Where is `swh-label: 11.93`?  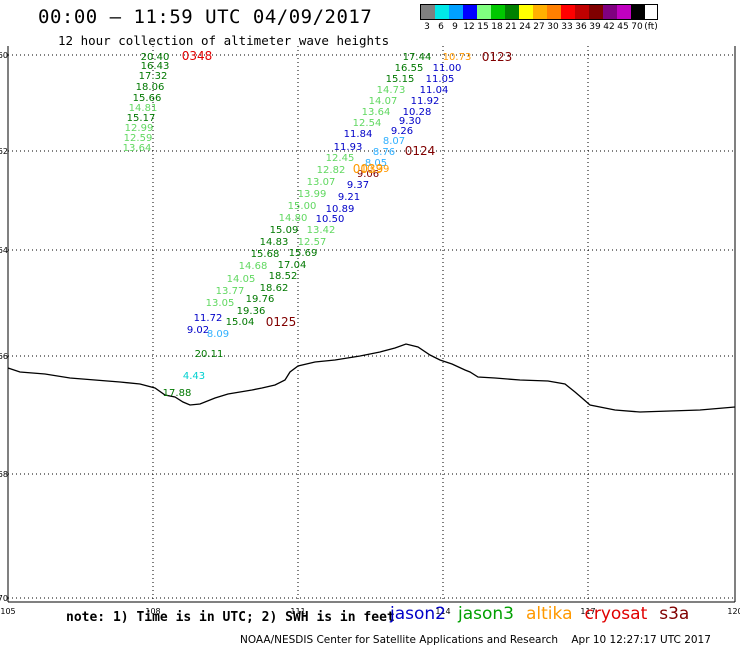
swh-label: 11.93 is located at coordinates (348, 147).